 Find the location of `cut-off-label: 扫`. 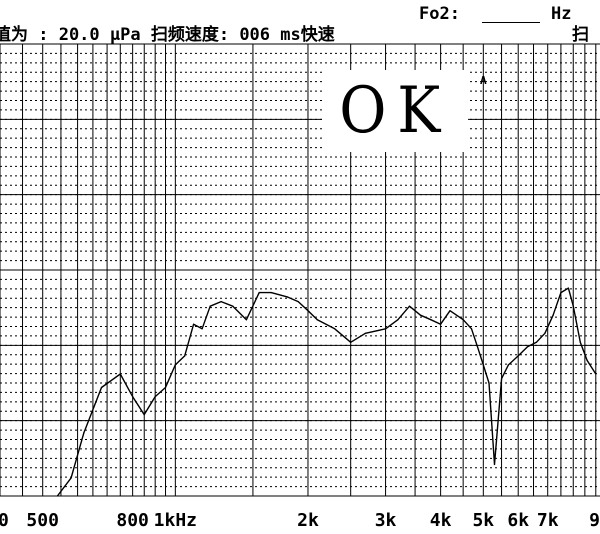

cut-off-label: 扫 is located at coordinates (580, 35).